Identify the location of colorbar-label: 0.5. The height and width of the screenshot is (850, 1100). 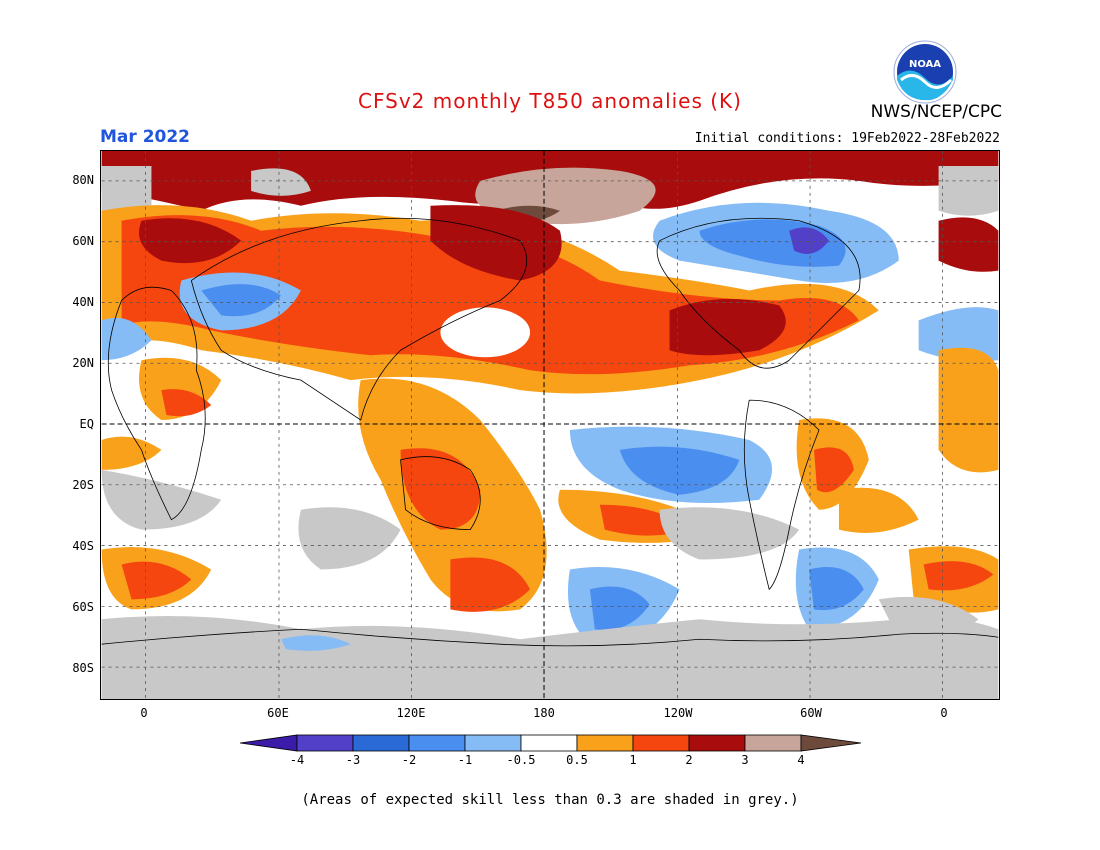
(577, 760).